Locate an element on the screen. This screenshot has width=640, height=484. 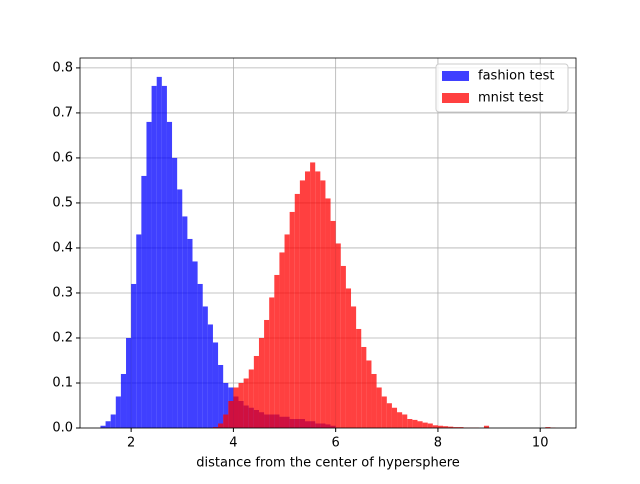
y-tick-label: 0.6 is located at coordinates (62, 157).